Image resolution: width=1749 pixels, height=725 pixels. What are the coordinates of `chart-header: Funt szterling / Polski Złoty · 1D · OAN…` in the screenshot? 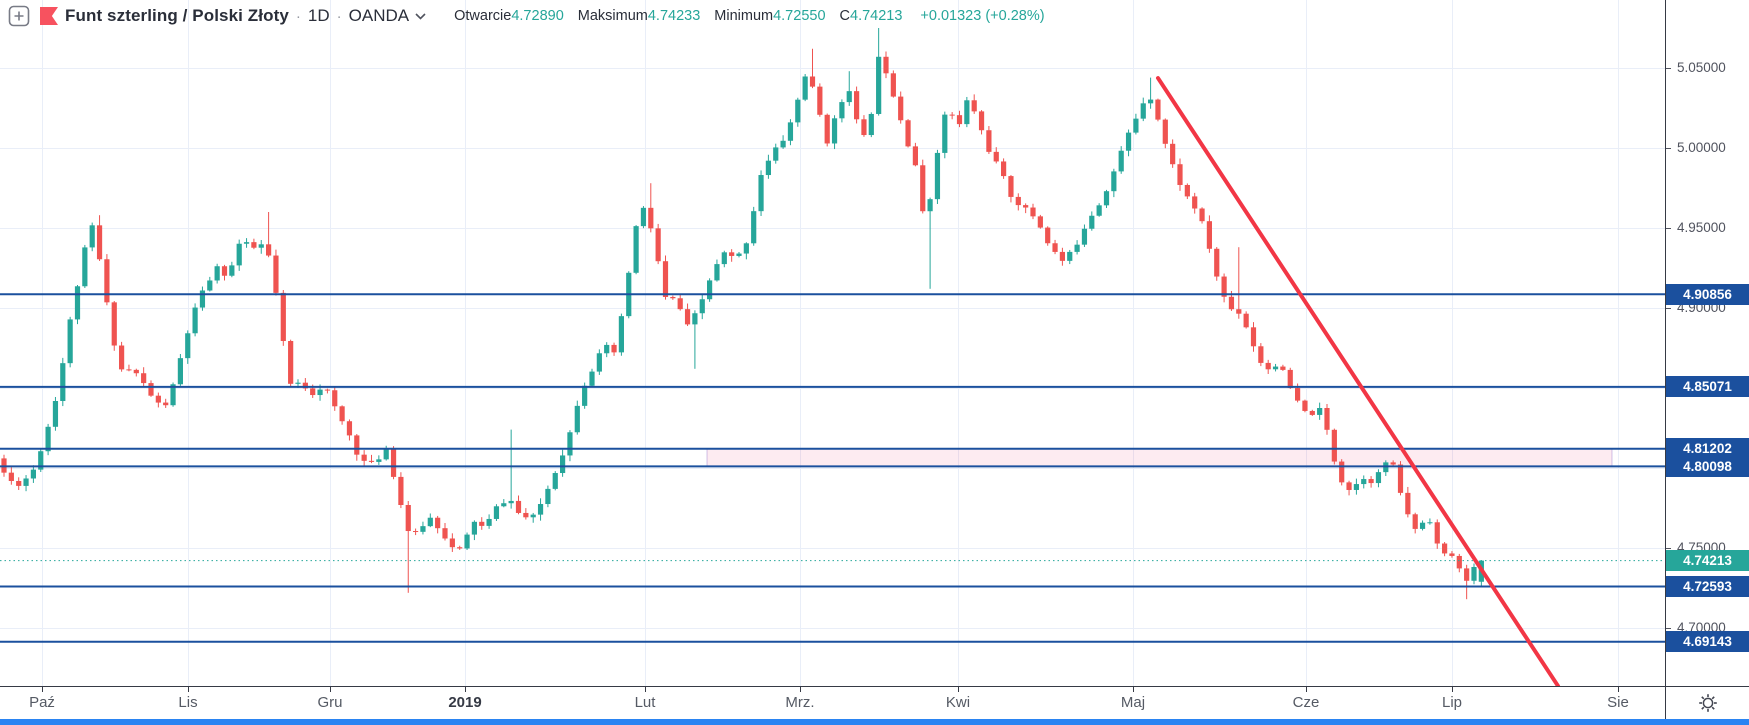 It's located at (526, 16).